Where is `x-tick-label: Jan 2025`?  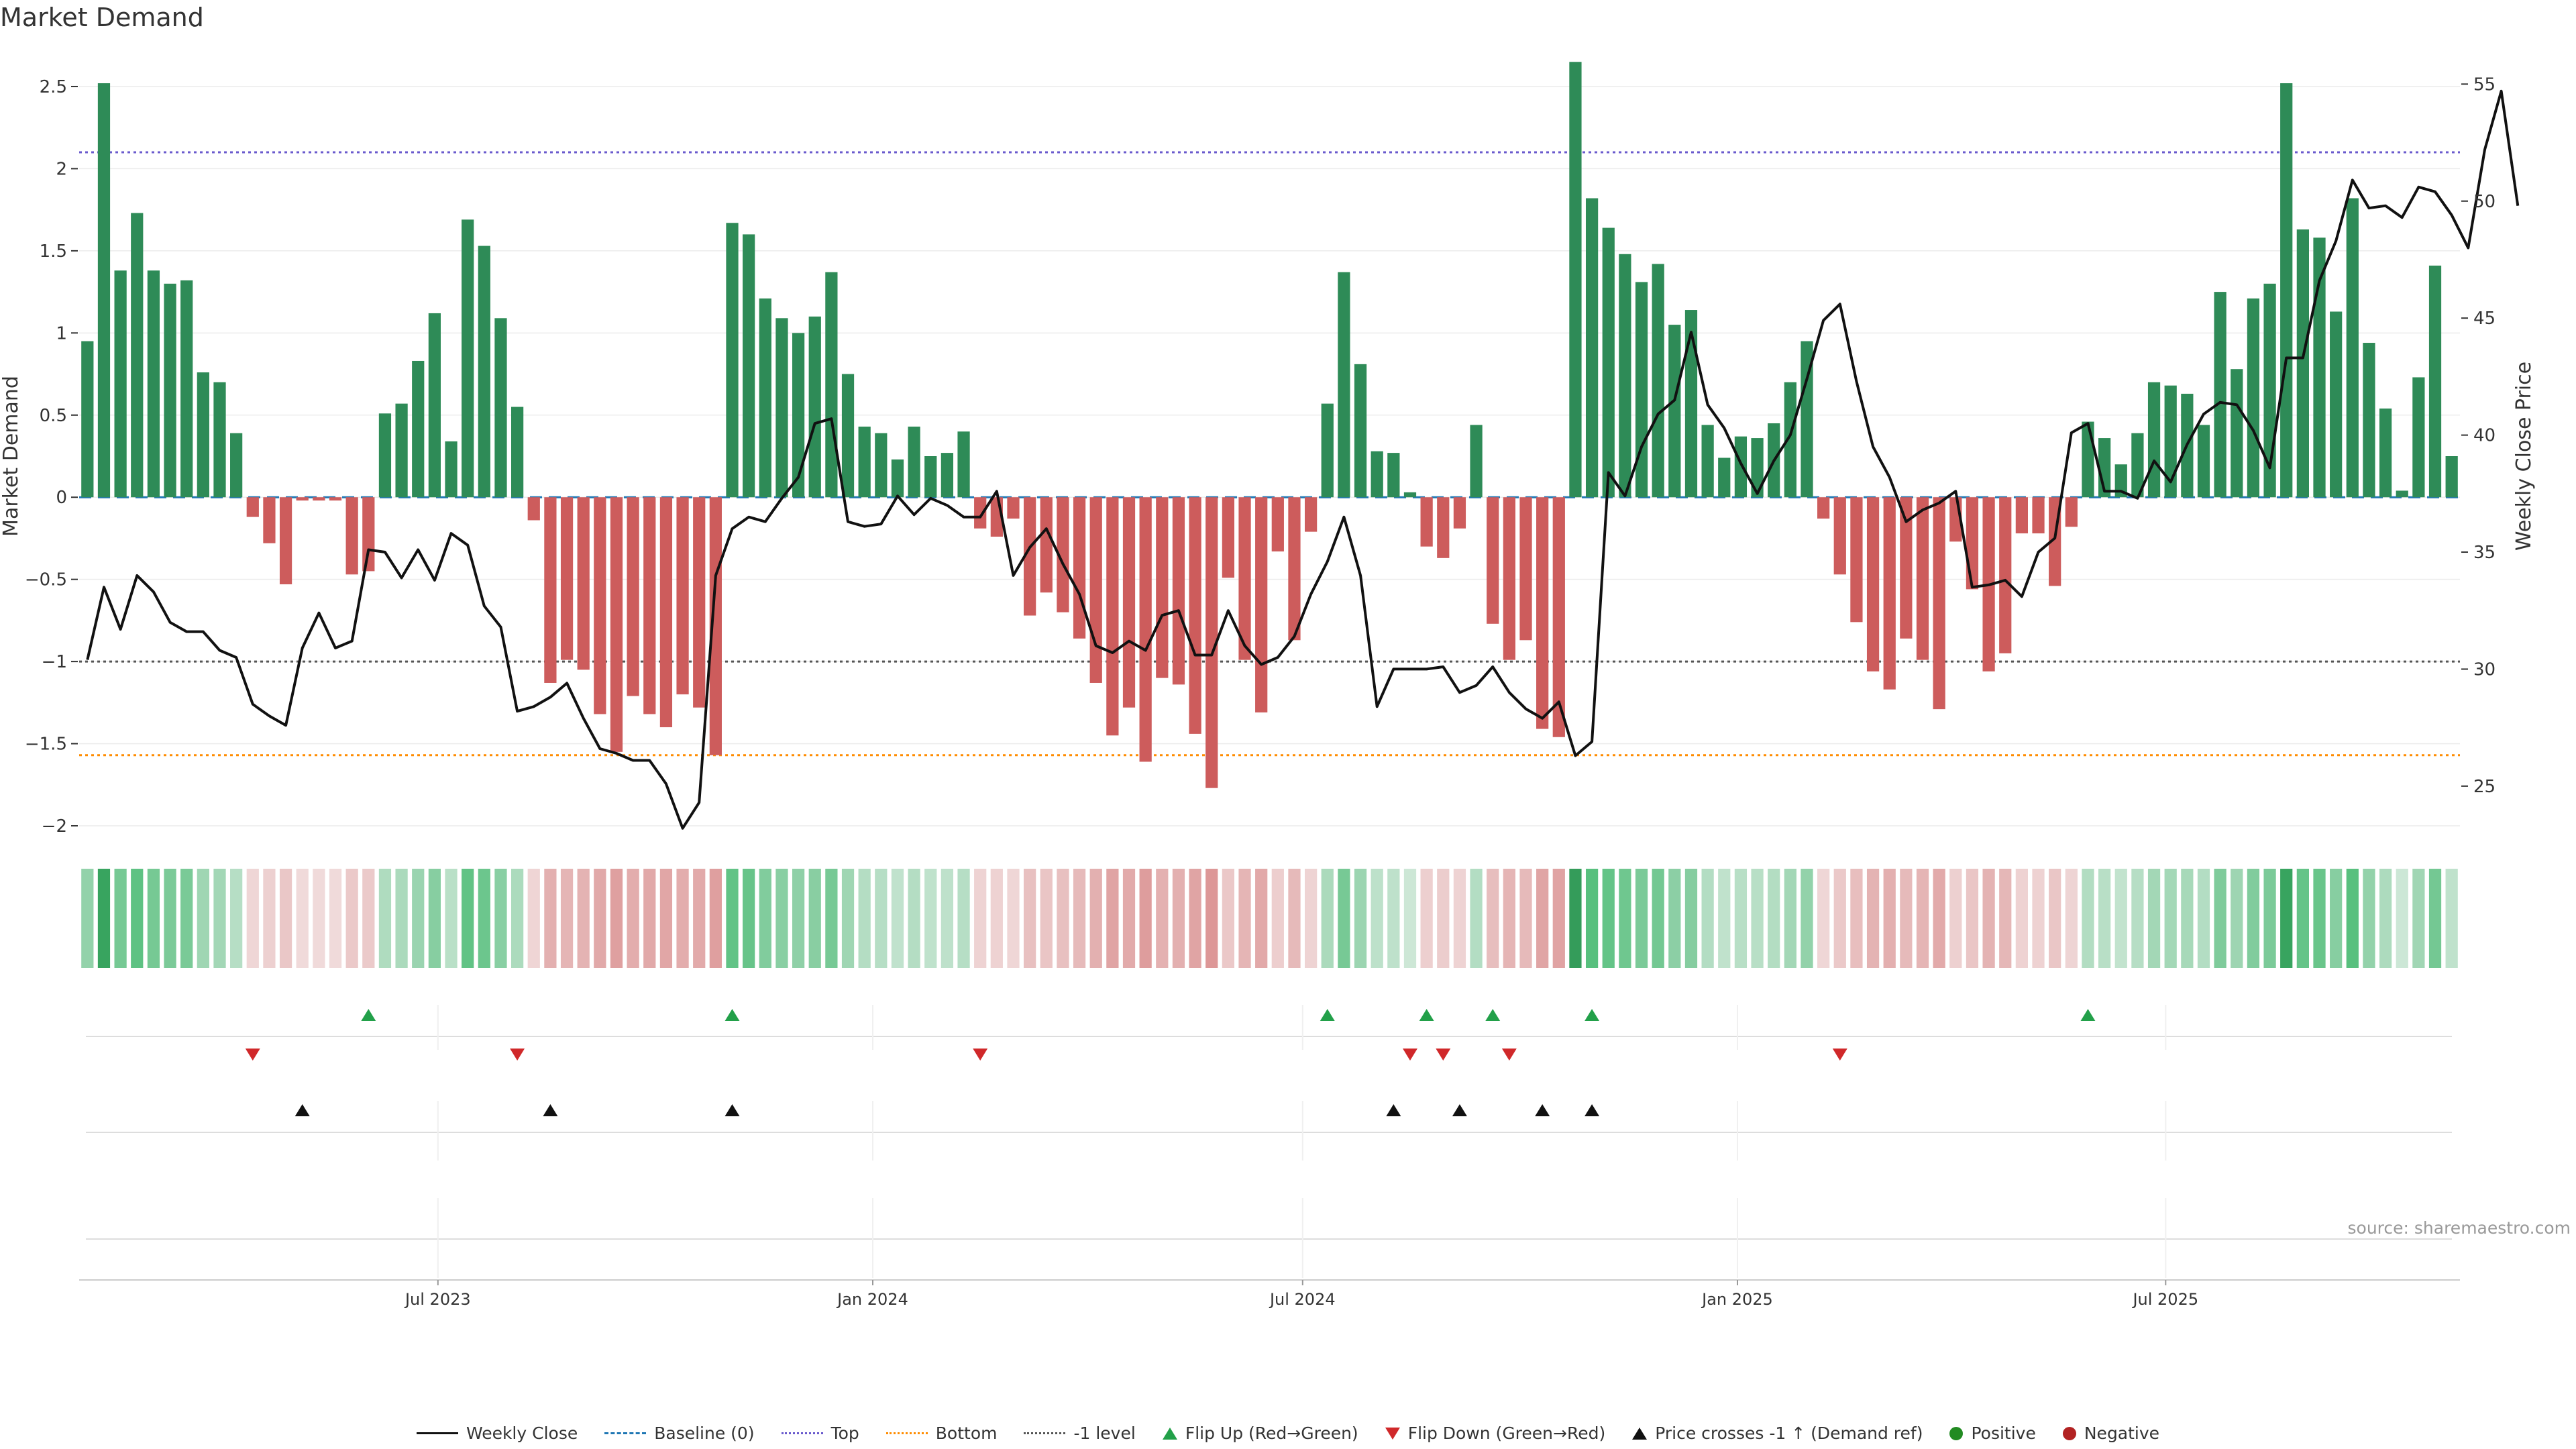
x-tick-label: Jan 2025 is located at coordinates (1737, 1299).